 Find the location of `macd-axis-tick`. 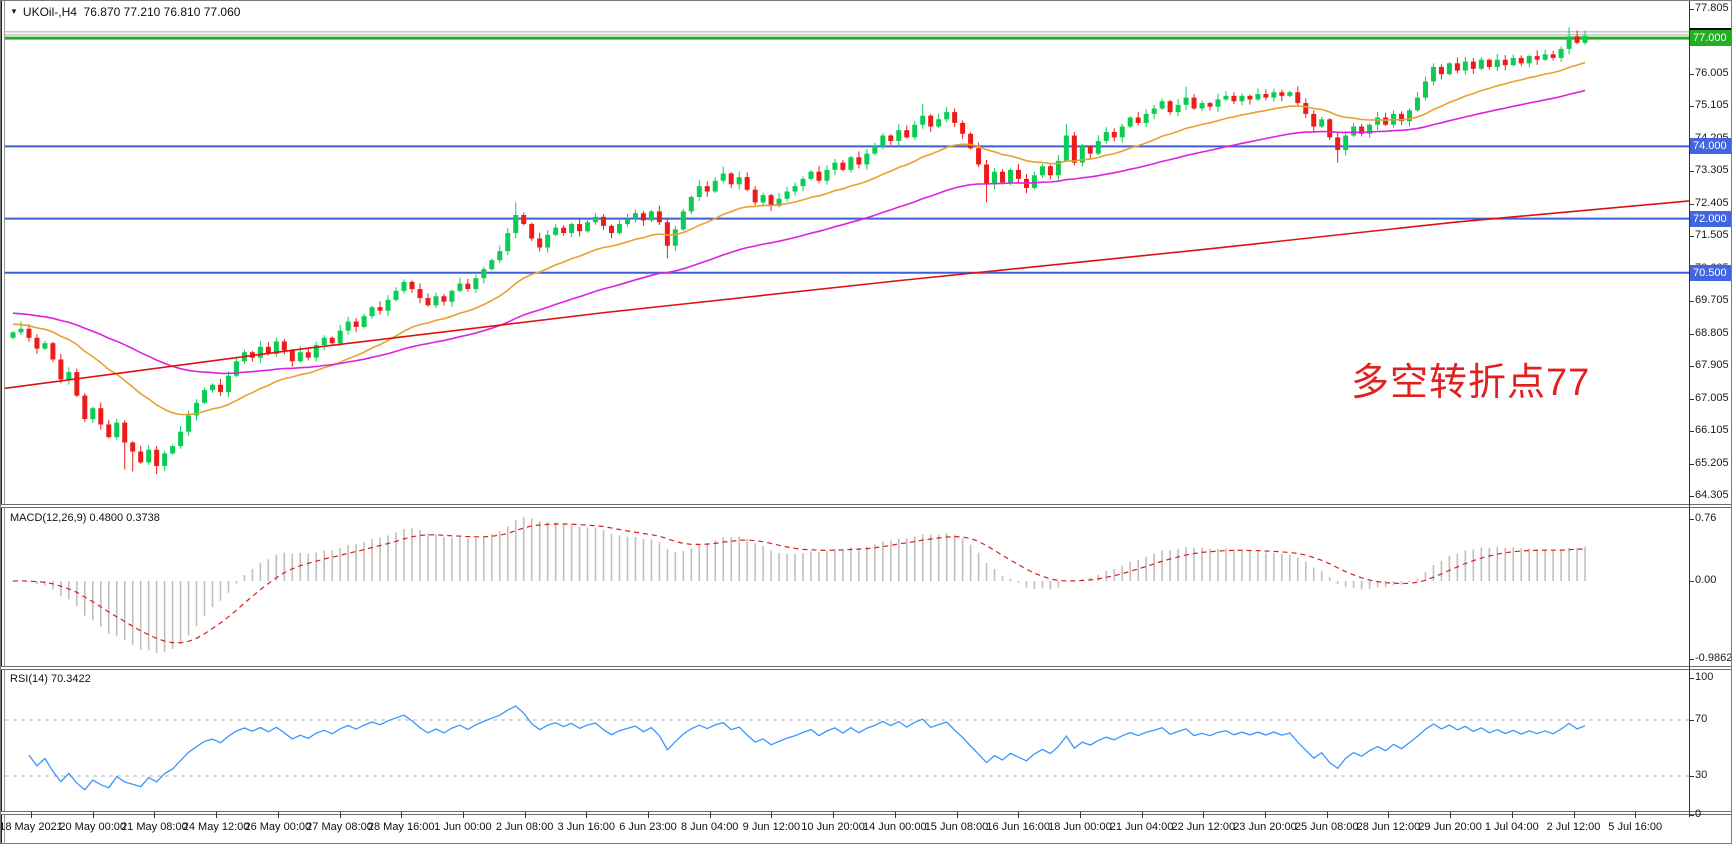

macd-axis-tick is located at coordinates (1691, 581).